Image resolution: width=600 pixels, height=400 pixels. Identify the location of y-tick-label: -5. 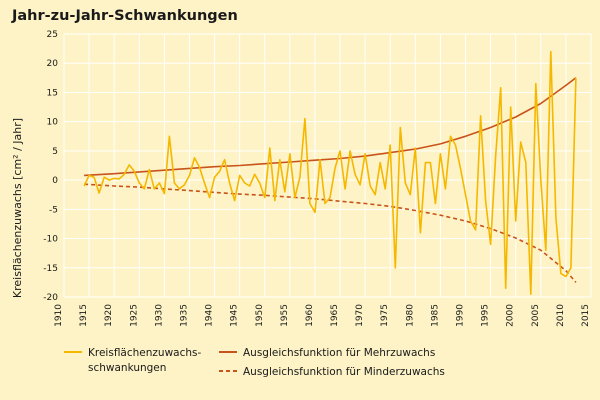
(53, 210).